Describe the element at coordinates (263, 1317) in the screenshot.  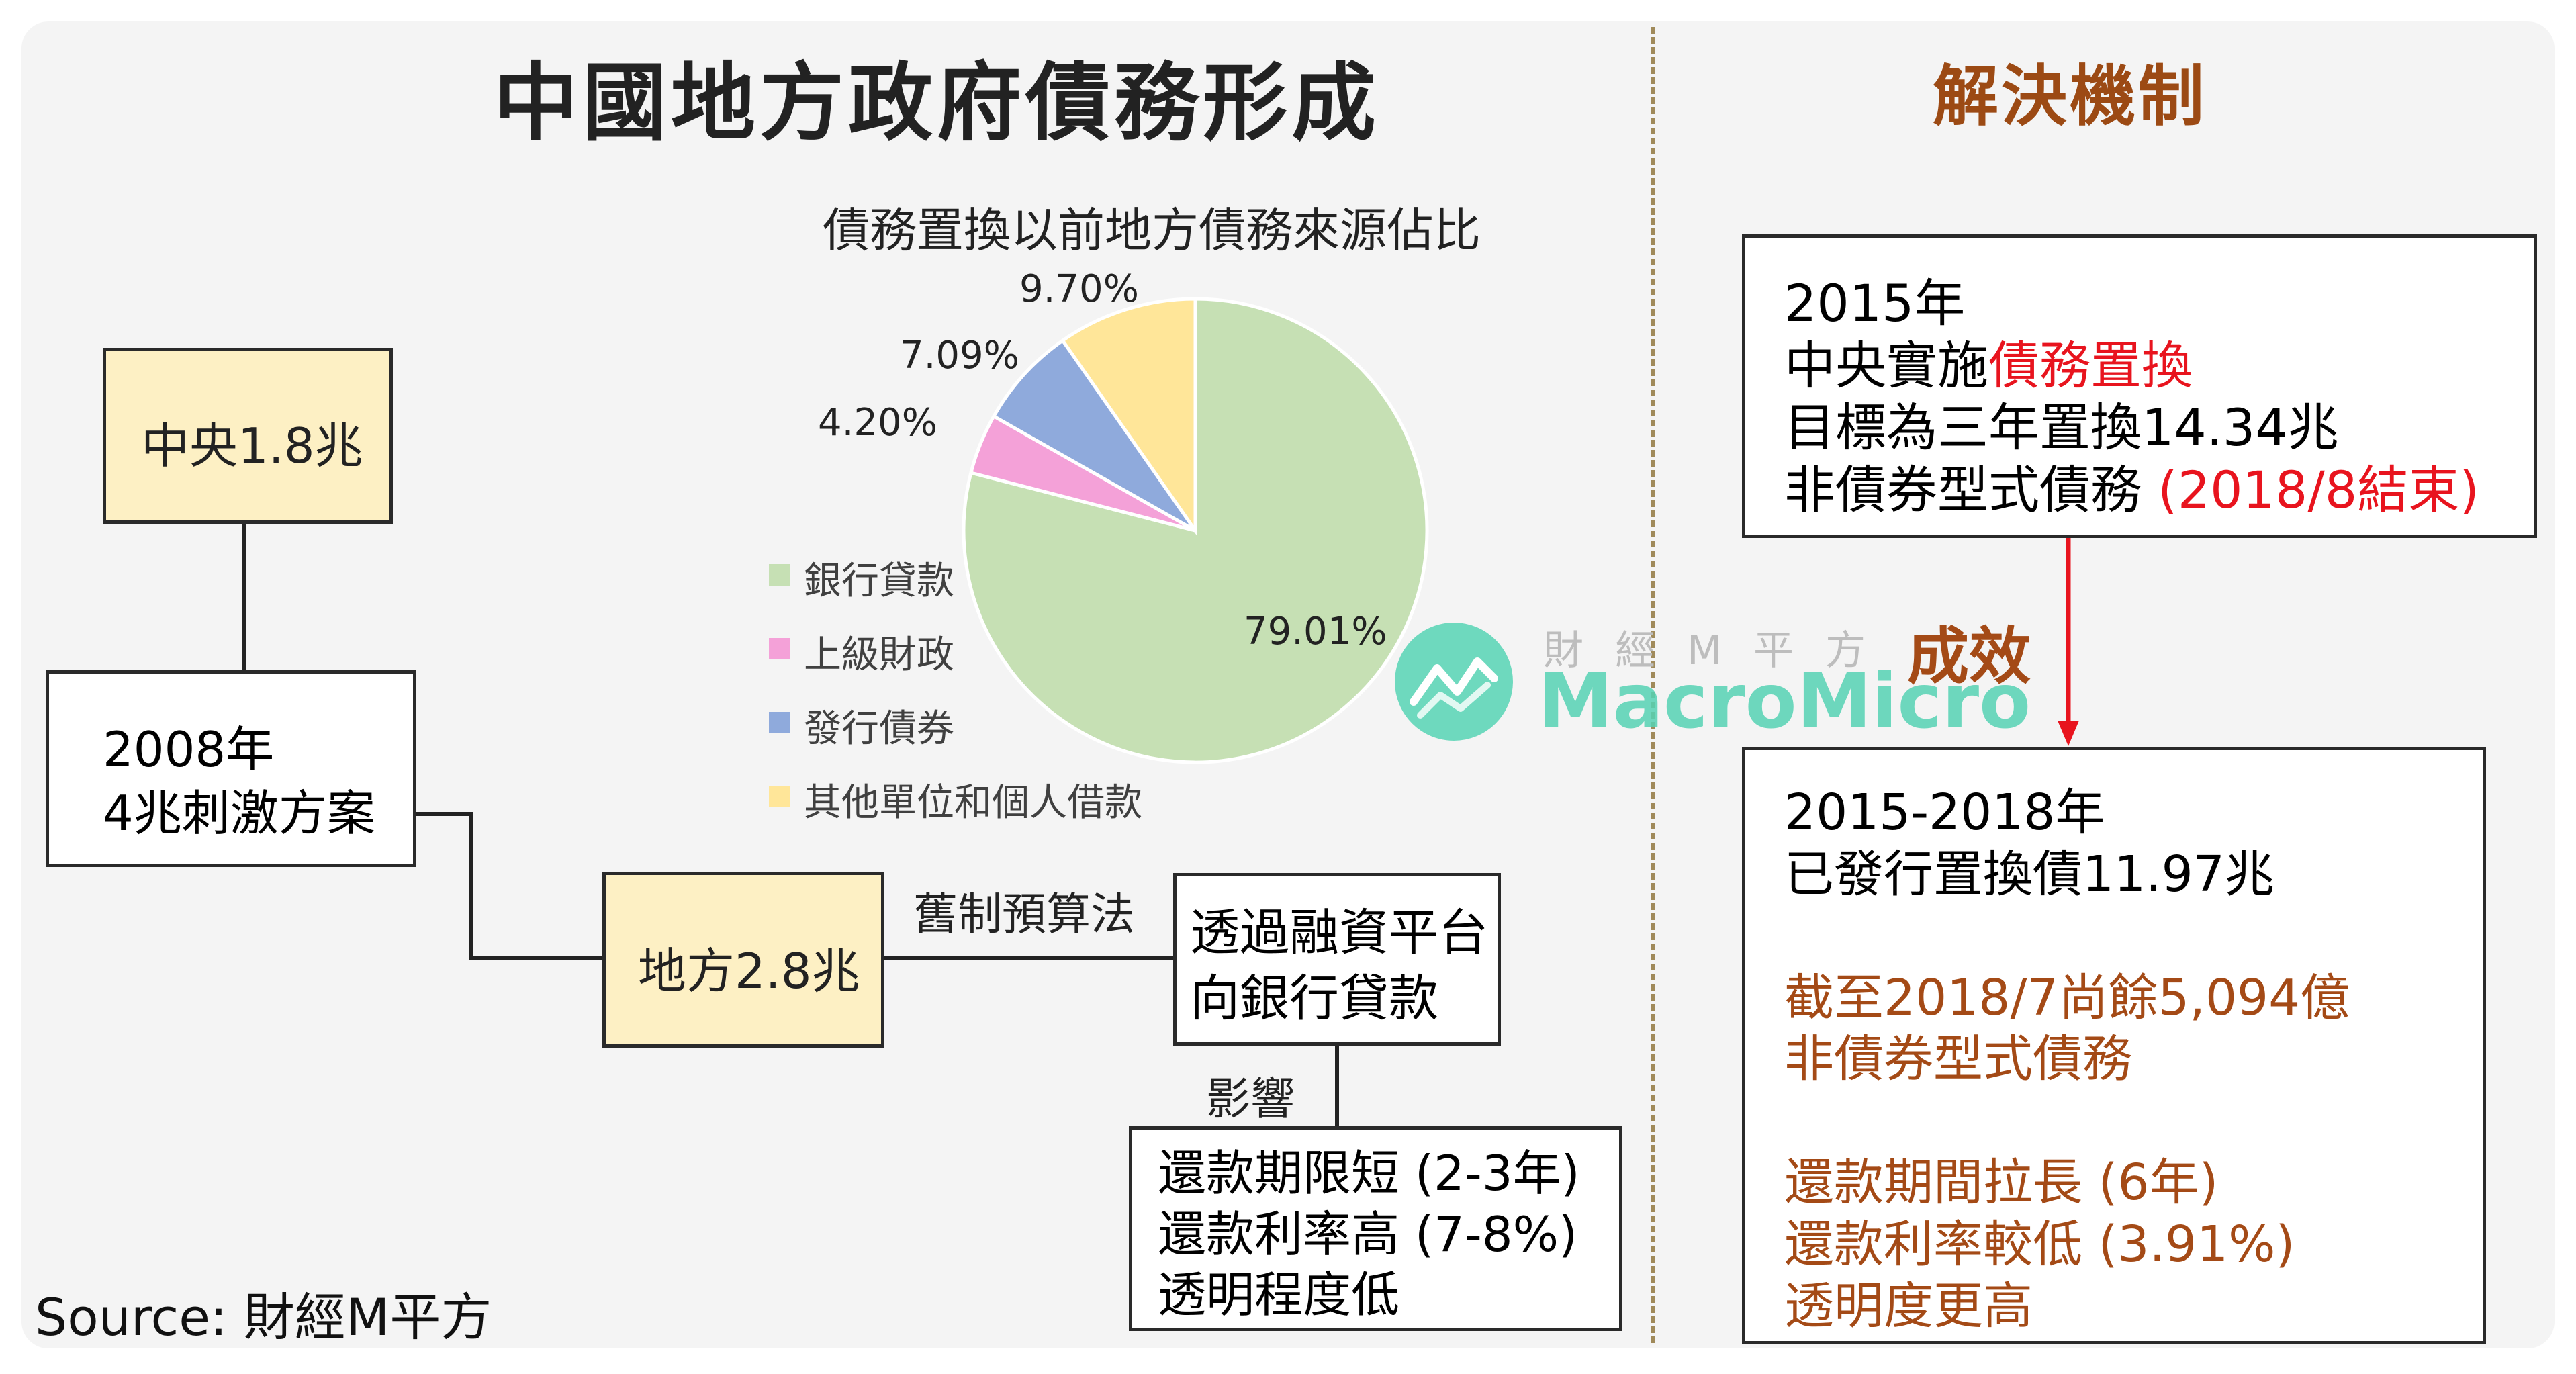
I see `source-note: Source: 財經M平方` at that location.